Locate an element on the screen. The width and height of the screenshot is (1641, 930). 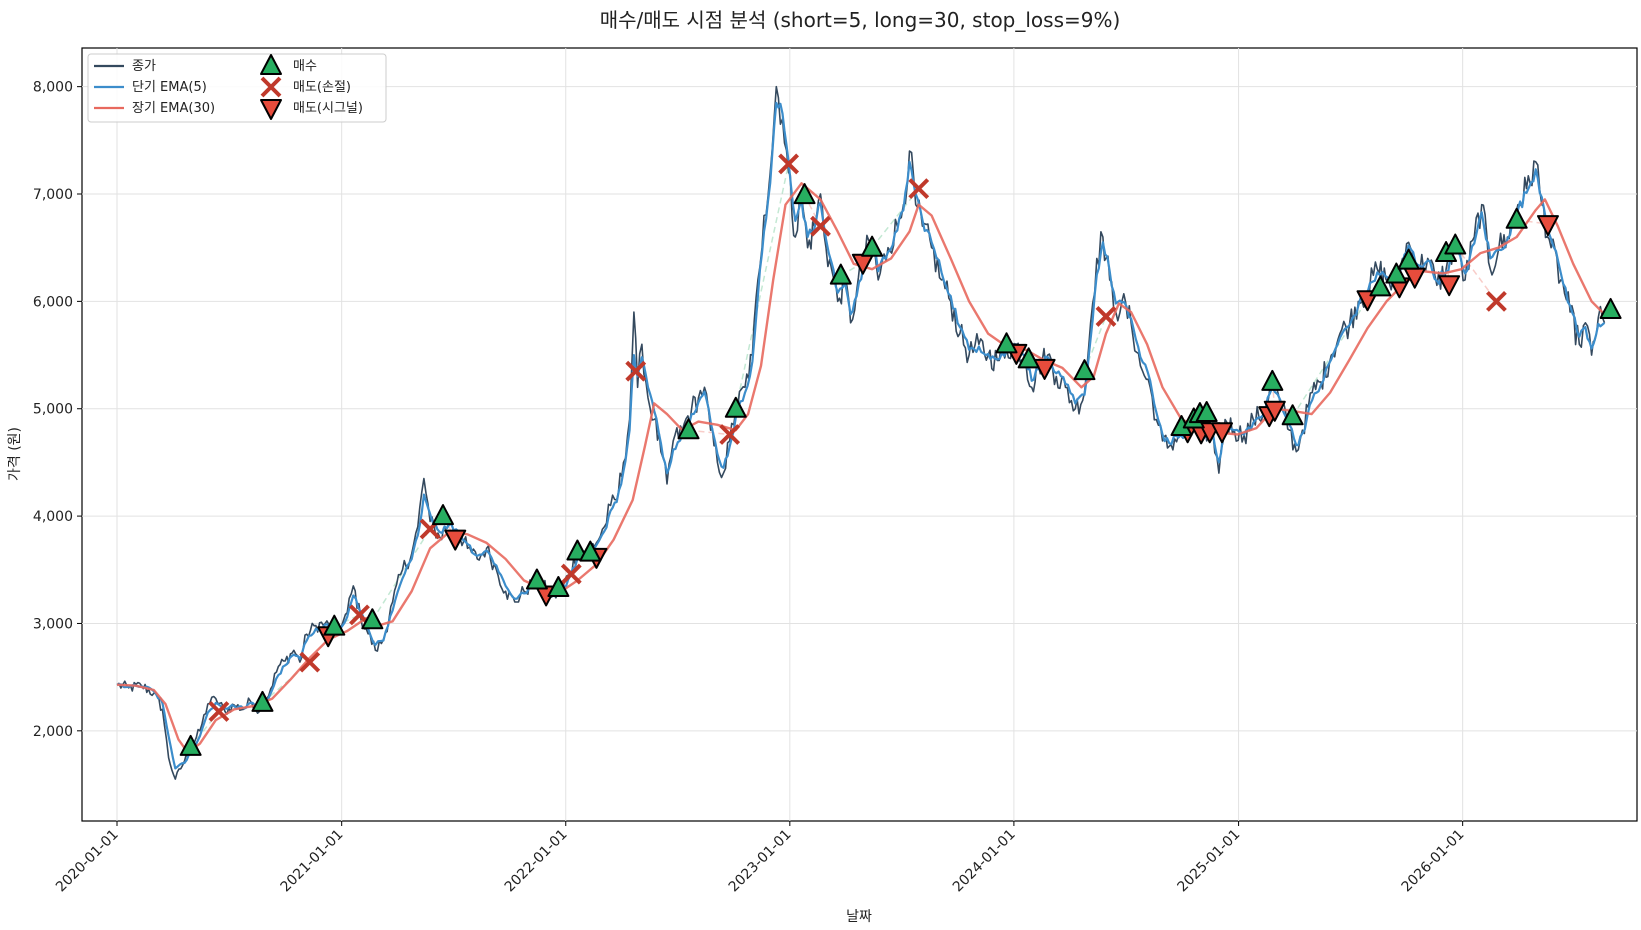
legend-label: 단기 EMA(5) is located at coordinates (169, 87).